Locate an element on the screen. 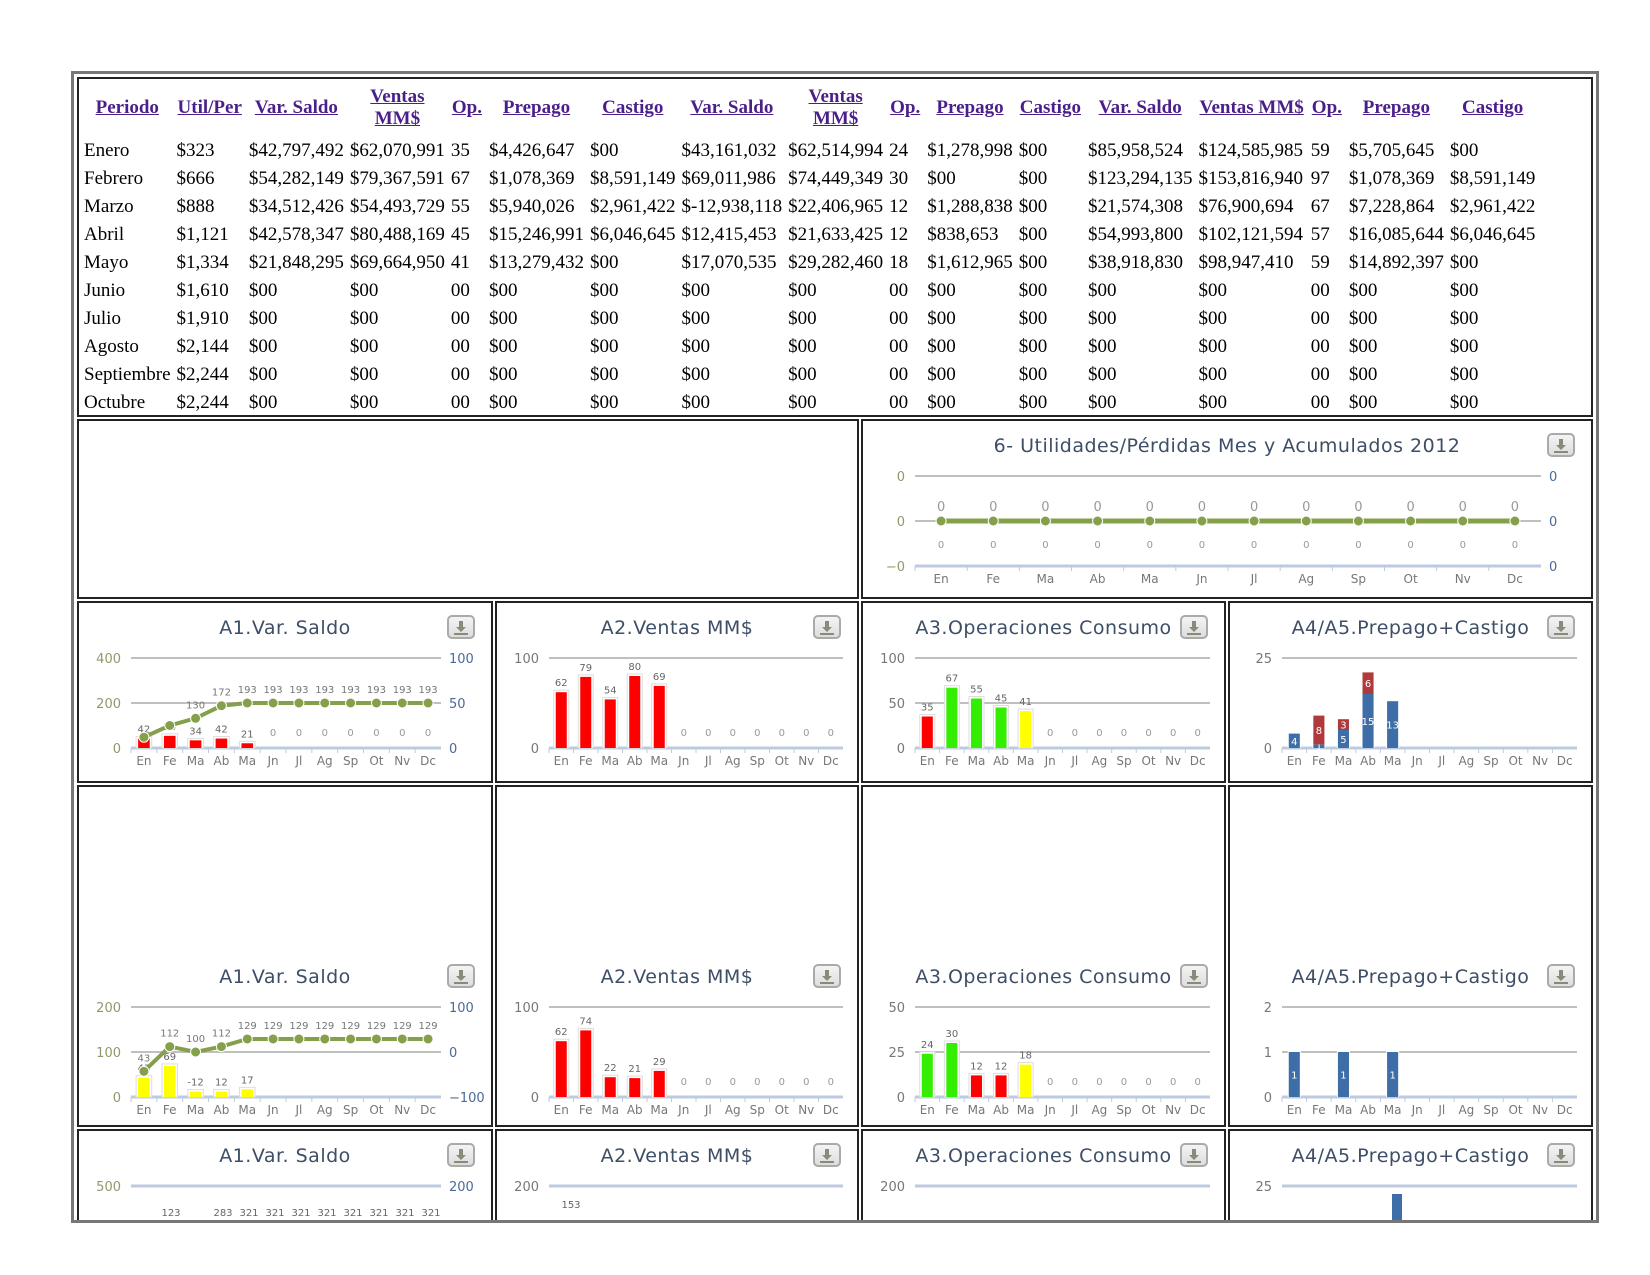 The height and width of the screenshot is (1275, 1650). table-cell: $21,633,425 is located at coordinates (836, 234).